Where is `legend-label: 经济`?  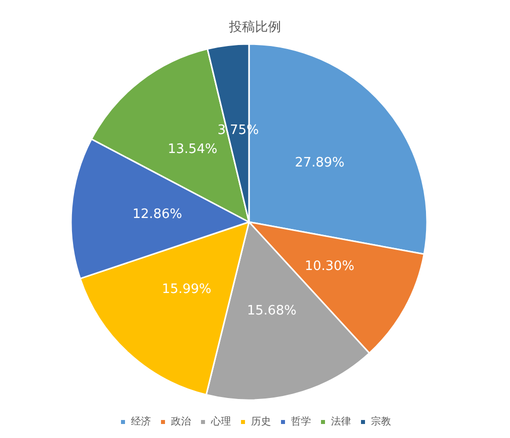 legend-label: 经济 is located at coordinates (141, 422).